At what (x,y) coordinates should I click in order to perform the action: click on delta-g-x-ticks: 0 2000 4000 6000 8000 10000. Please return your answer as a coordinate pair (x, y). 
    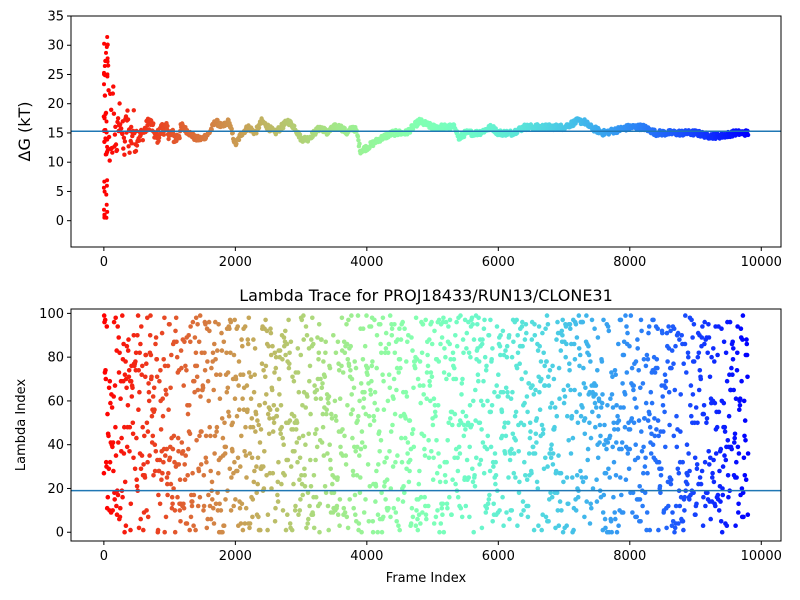
    Looking at the image, I should click on (441, 258).